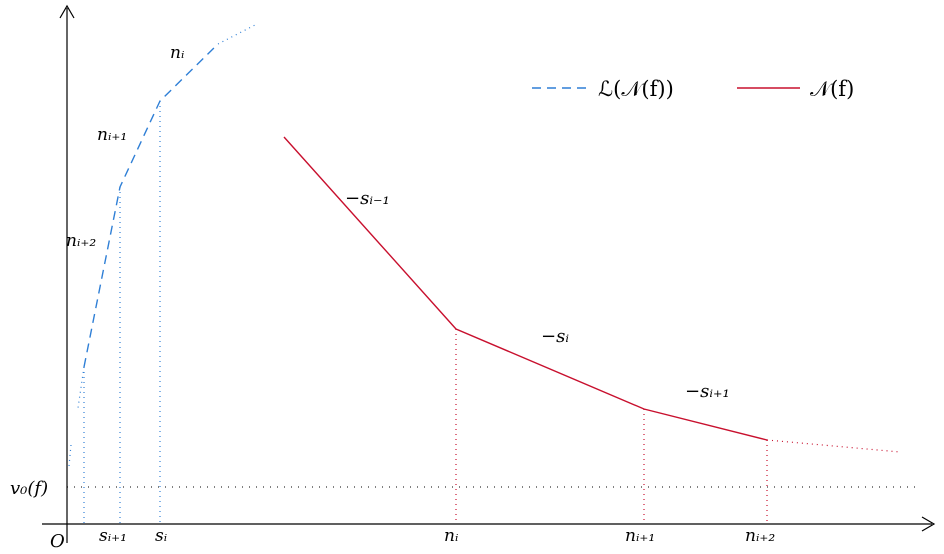 This screenshot has width=944, height=554. What do you see at coordinates (833, 446) in the screenshot?
I see `newton-polygon-continuation` at bounding box center [833, 446].